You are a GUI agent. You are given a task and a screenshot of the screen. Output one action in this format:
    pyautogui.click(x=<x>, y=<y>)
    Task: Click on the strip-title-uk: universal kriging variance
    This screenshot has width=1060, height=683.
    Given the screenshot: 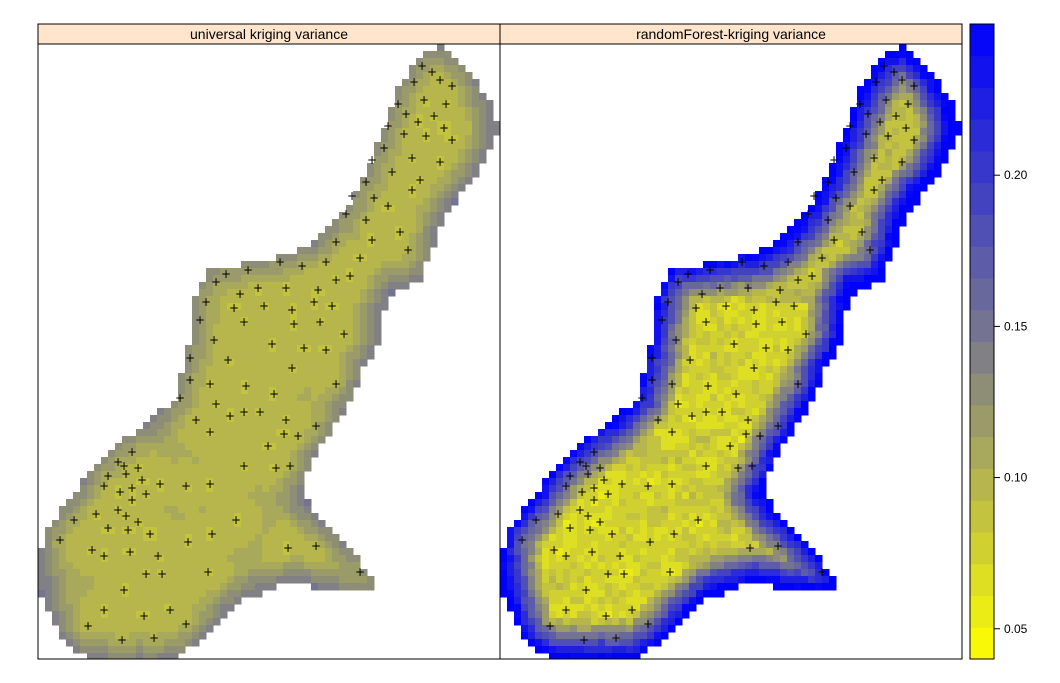 What is the action you would take?
    pyautogui.click(x=269, y=34)
    